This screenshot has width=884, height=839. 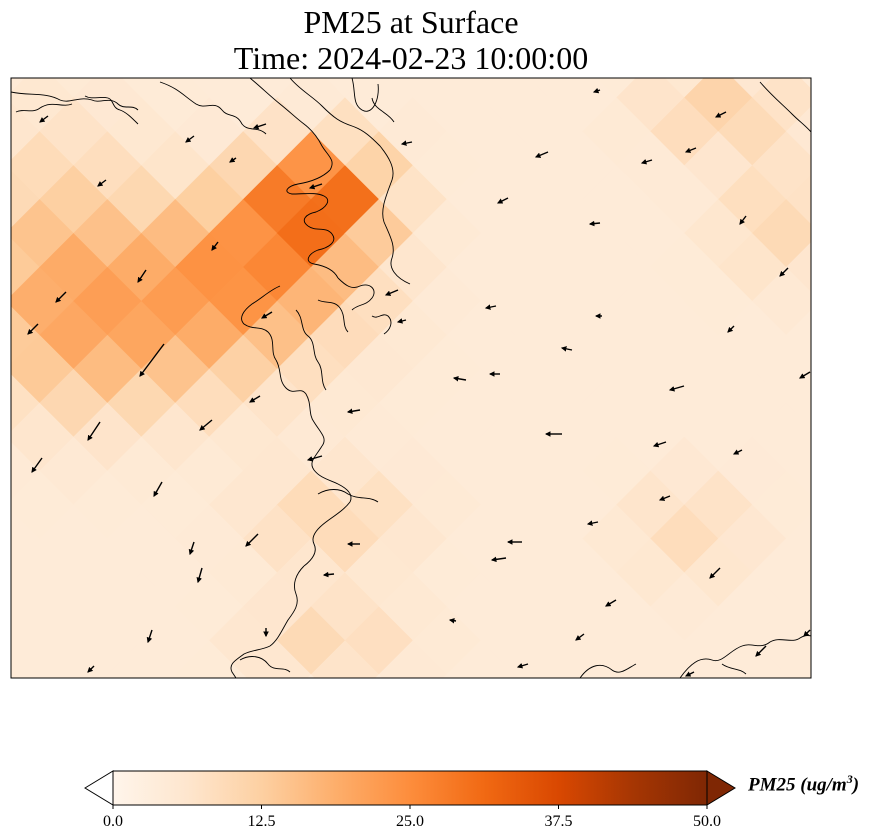 What do you see at coordinates (721, 788) in the screenshot?
I see `colorbar-over-extension` at bounding box center [721, 788].